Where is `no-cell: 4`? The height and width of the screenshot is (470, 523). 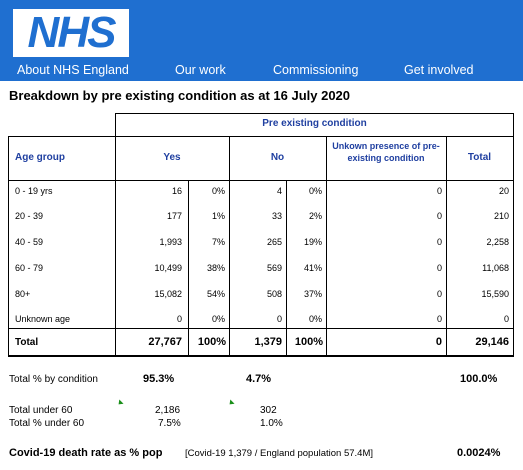 no-cell: 4 is located at coordinates (279, 191).